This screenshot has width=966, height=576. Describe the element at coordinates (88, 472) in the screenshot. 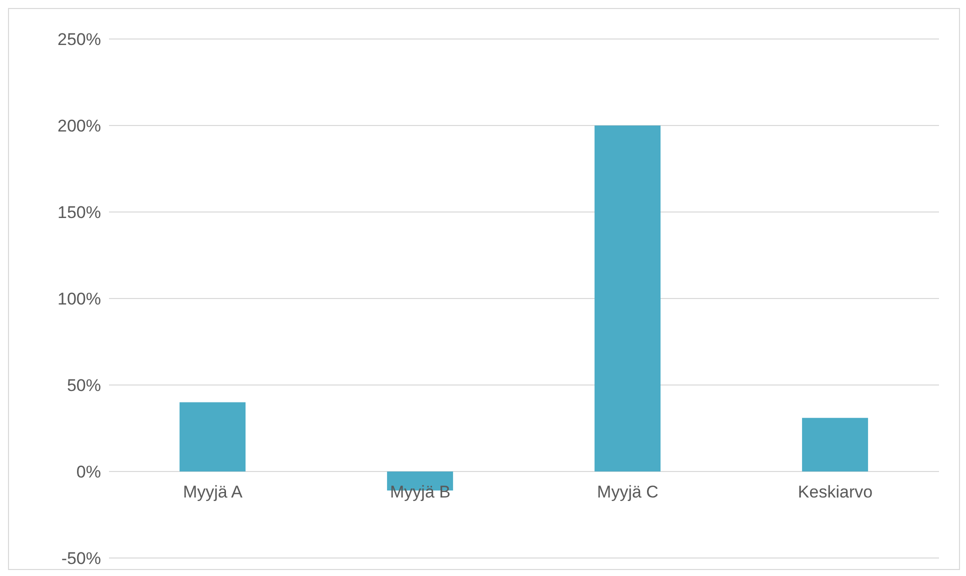

I see `y-tick-label: 0%` at that location.